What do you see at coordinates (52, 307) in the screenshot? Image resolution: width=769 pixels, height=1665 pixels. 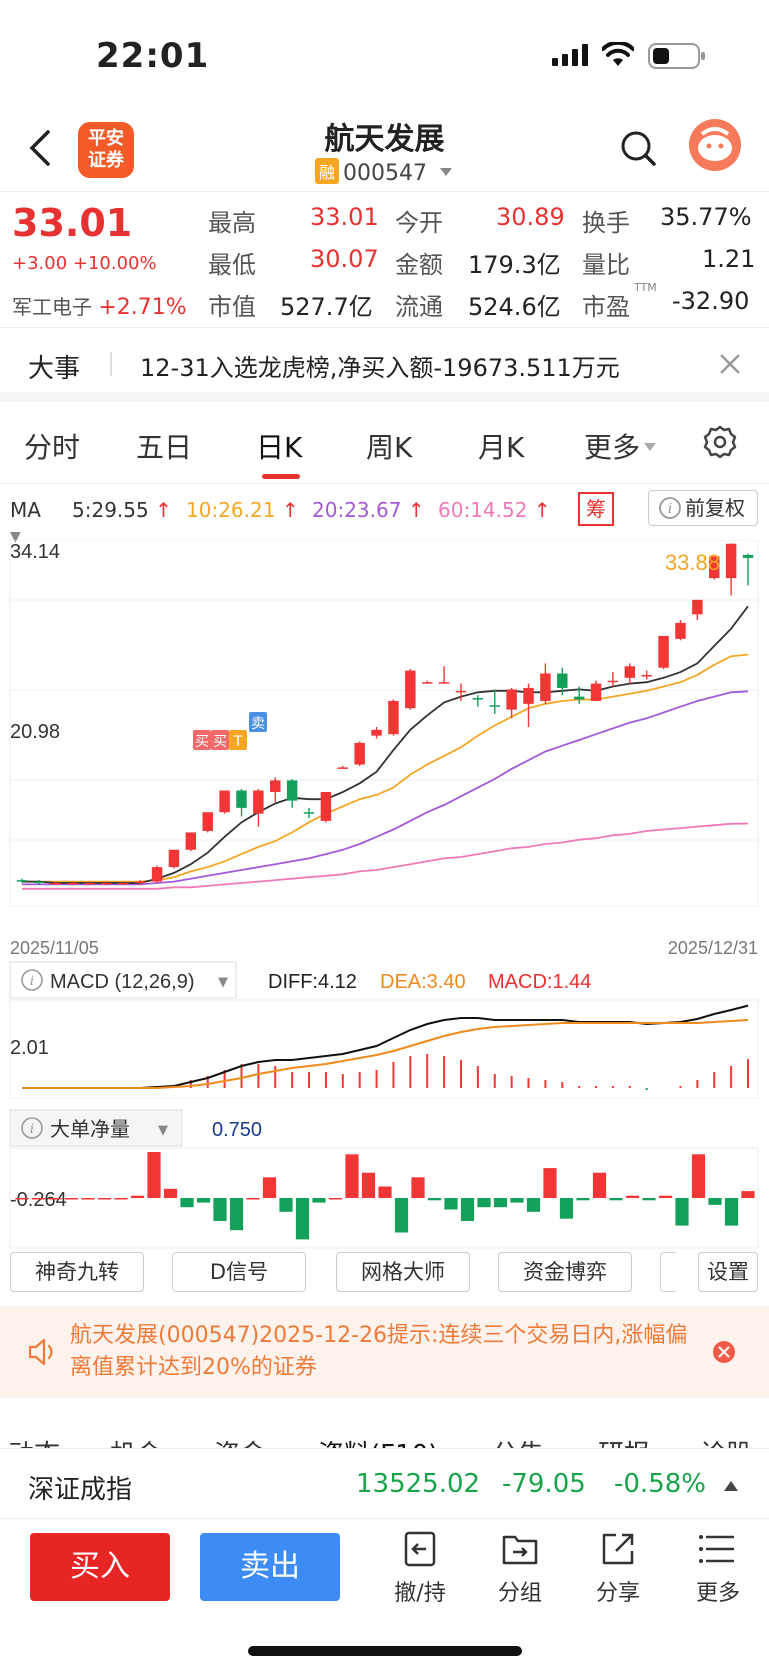 I see `sector-name: 军工电子` at bounding box center [52, 307].